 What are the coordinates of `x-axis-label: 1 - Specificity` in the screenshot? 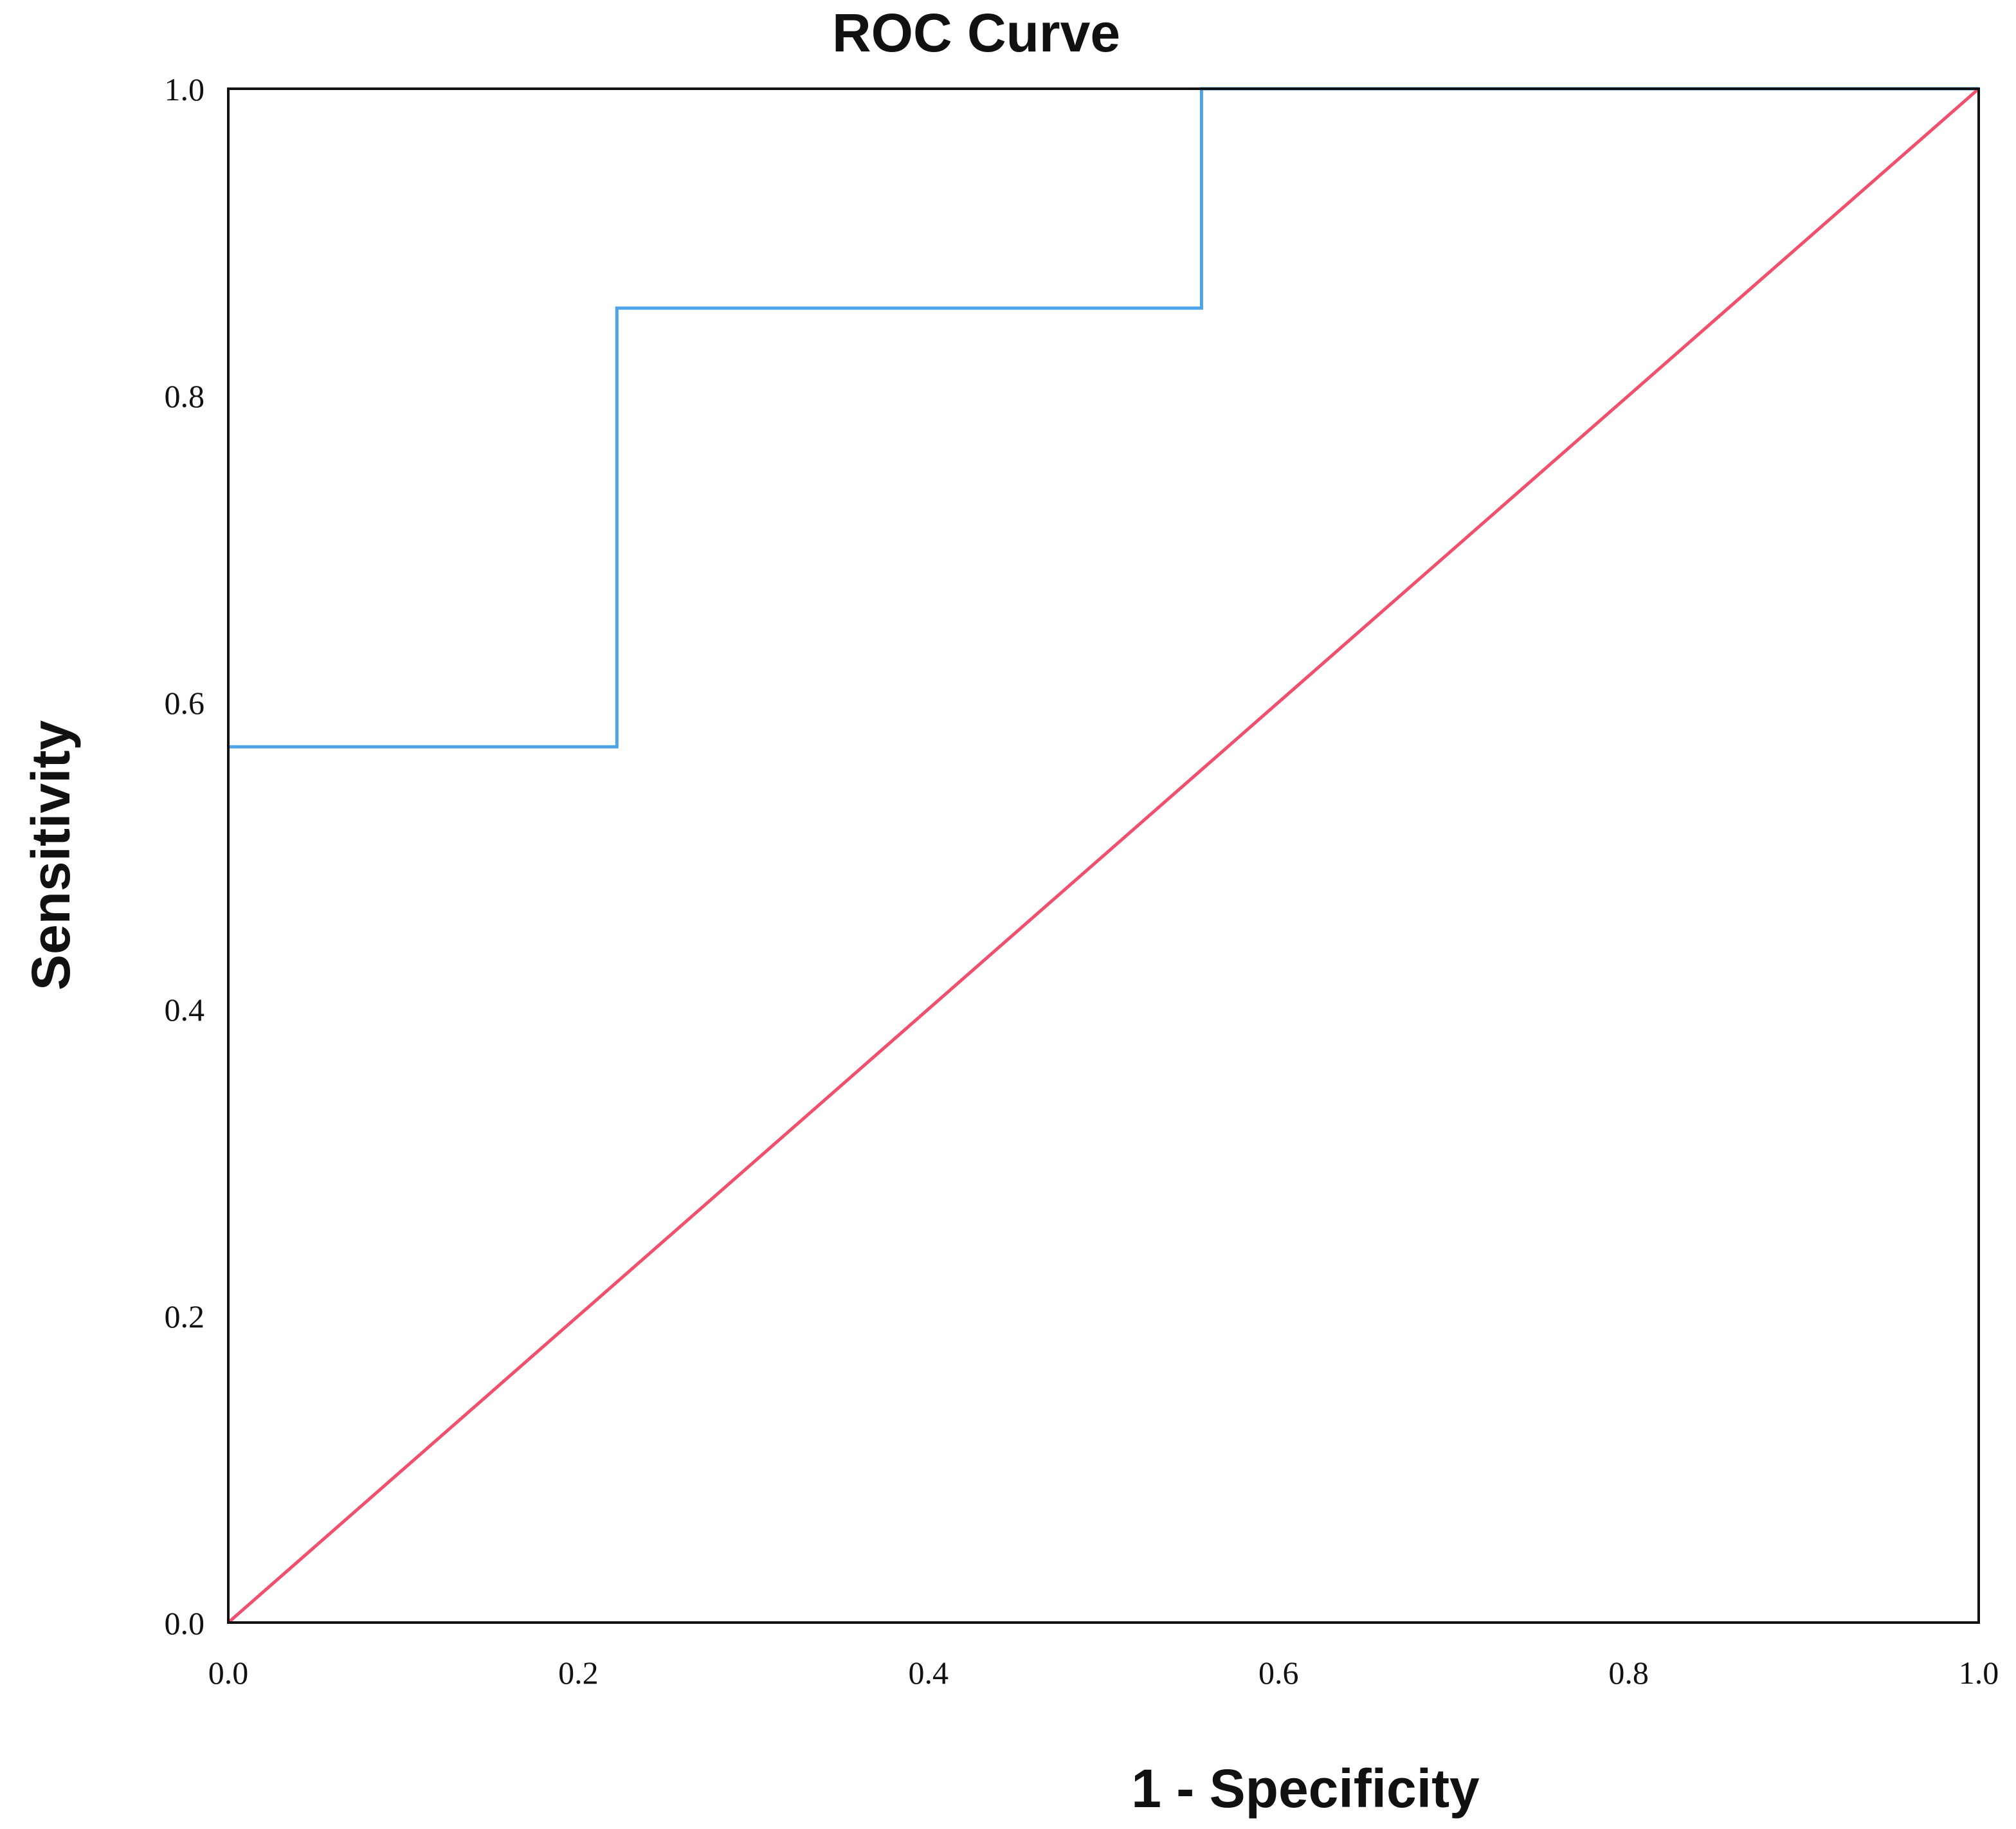 It's located at (1305, 1788).